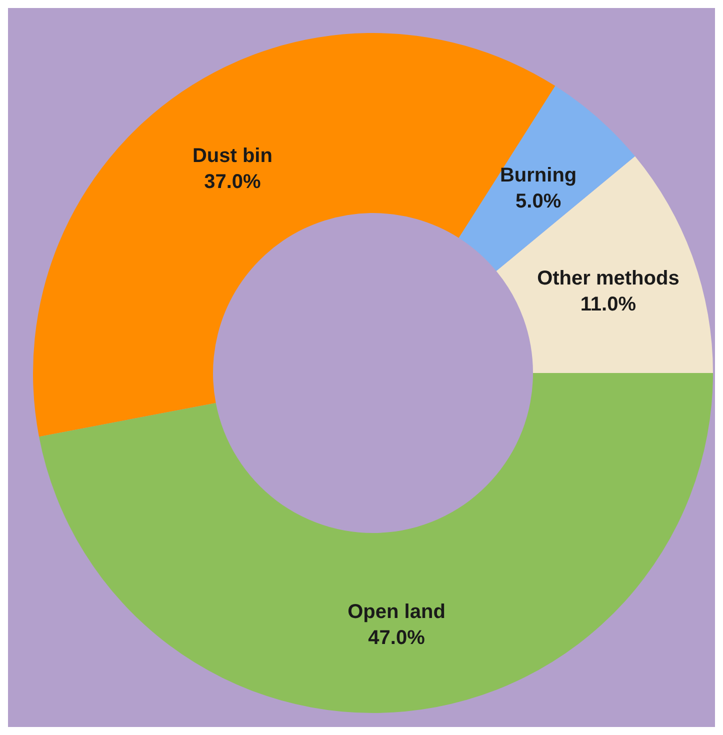  What do you see at coordinates (608, 278) in the screenshot?
I see `slice-label: Other methods` at bounding box center [608, 278].